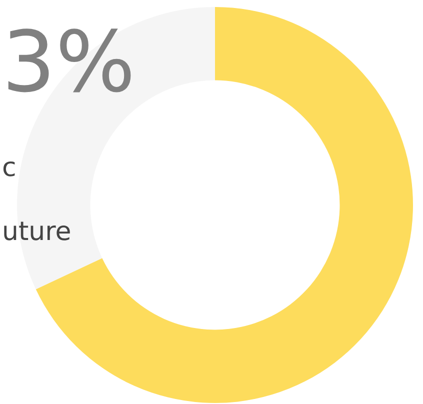 The image size is (423, 404). What do you see at coordinates (69, 62) in the screenshot?
I see `text: 3%` at bounding box center [69, 62].